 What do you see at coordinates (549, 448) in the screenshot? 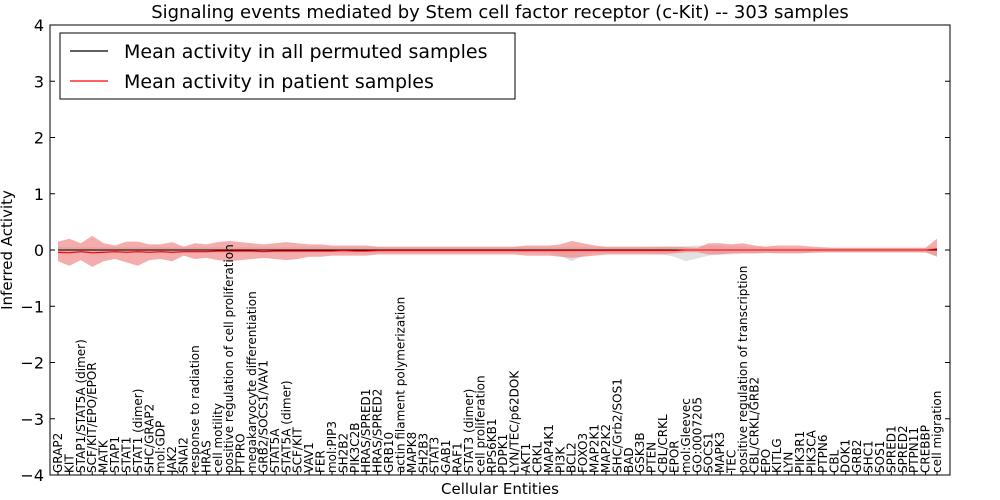
I see `x-tick-label: MAP4K1` at bounding box center [549, 448].